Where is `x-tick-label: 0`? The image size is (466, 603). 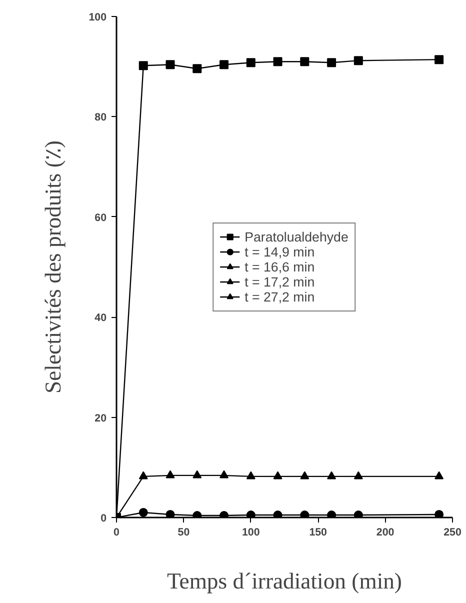 x-tick-label: 0 is located at coordinates (117, 532).